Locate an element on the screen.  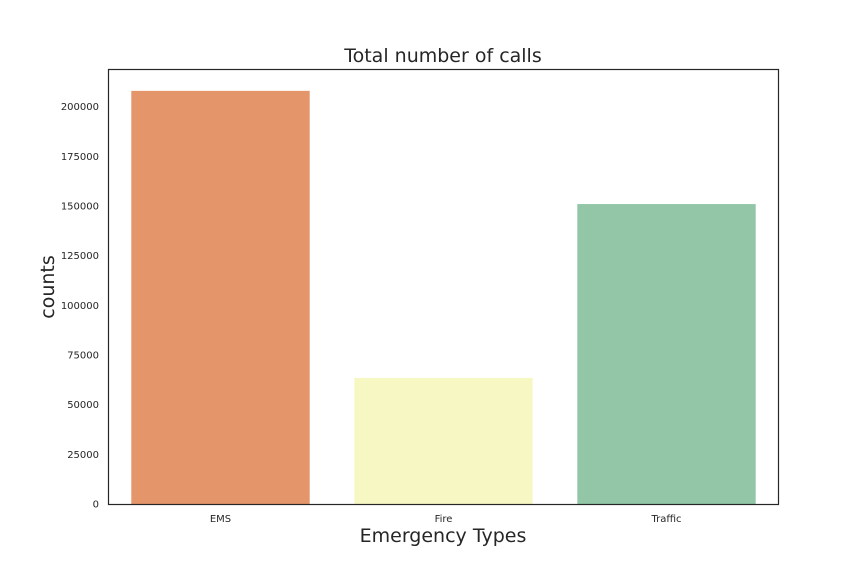
y-tick-label: 150000 is located at coordinates (80, 207).